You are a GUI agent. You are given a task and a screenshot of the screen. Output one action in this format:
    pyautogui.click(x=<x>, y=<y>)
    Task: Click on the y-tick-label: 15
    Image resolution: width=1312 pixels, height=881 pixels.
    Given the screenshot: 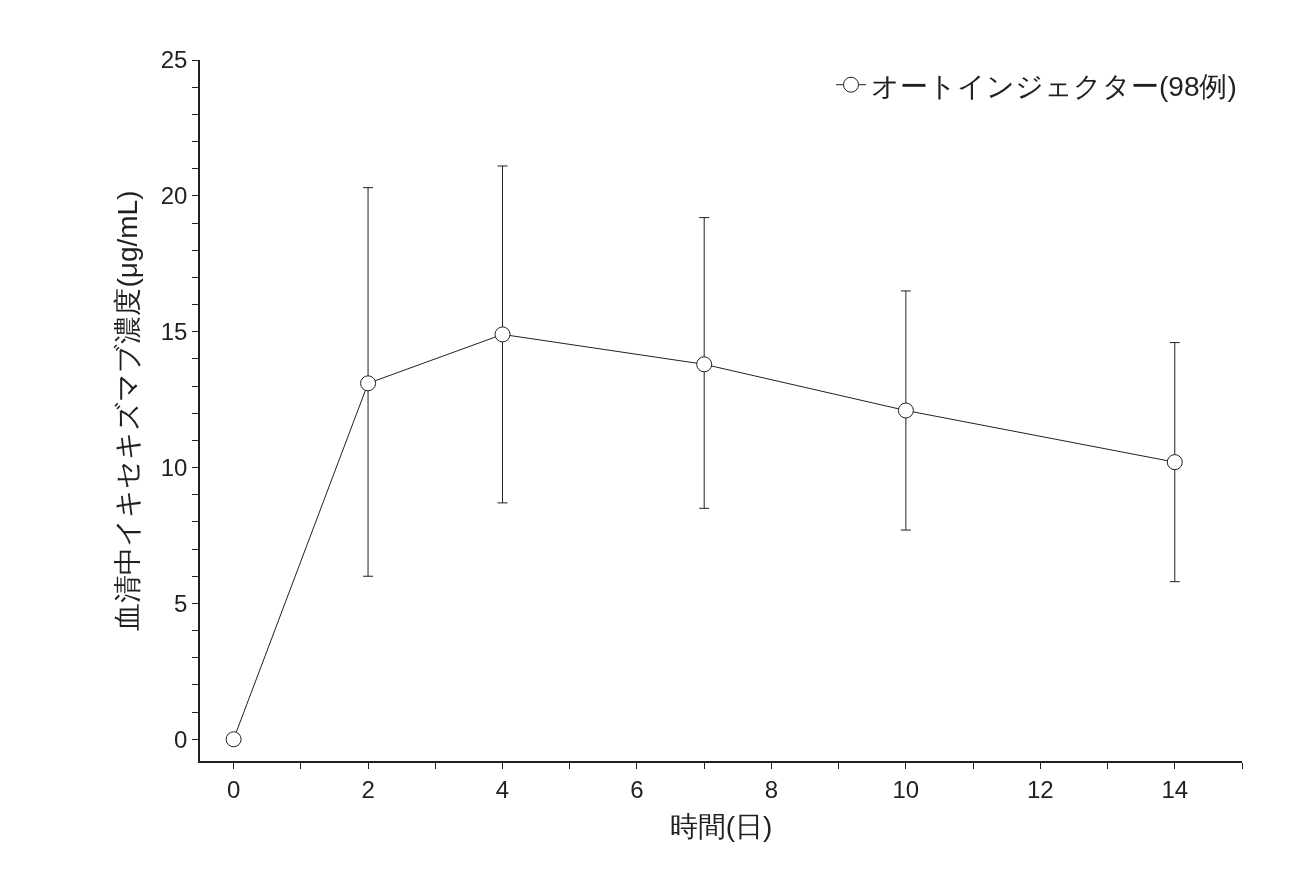 What is the action you would take?
    pyautogui.click(x=174, y=332)
    